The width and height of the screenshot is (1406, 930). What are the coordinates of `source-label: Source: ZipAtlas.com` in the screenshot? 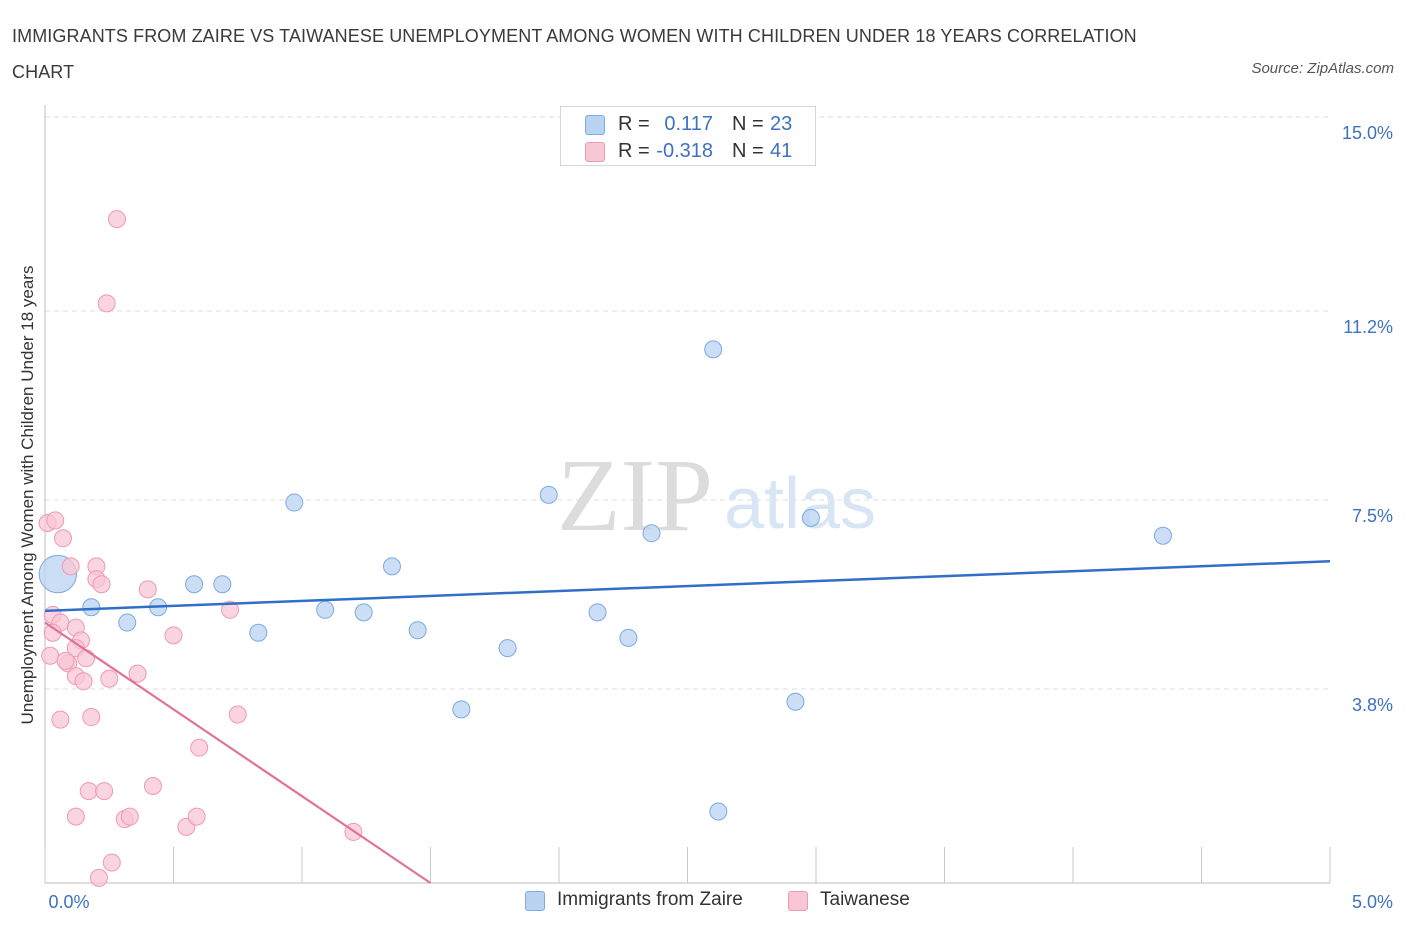 It's located at (1322, 68).